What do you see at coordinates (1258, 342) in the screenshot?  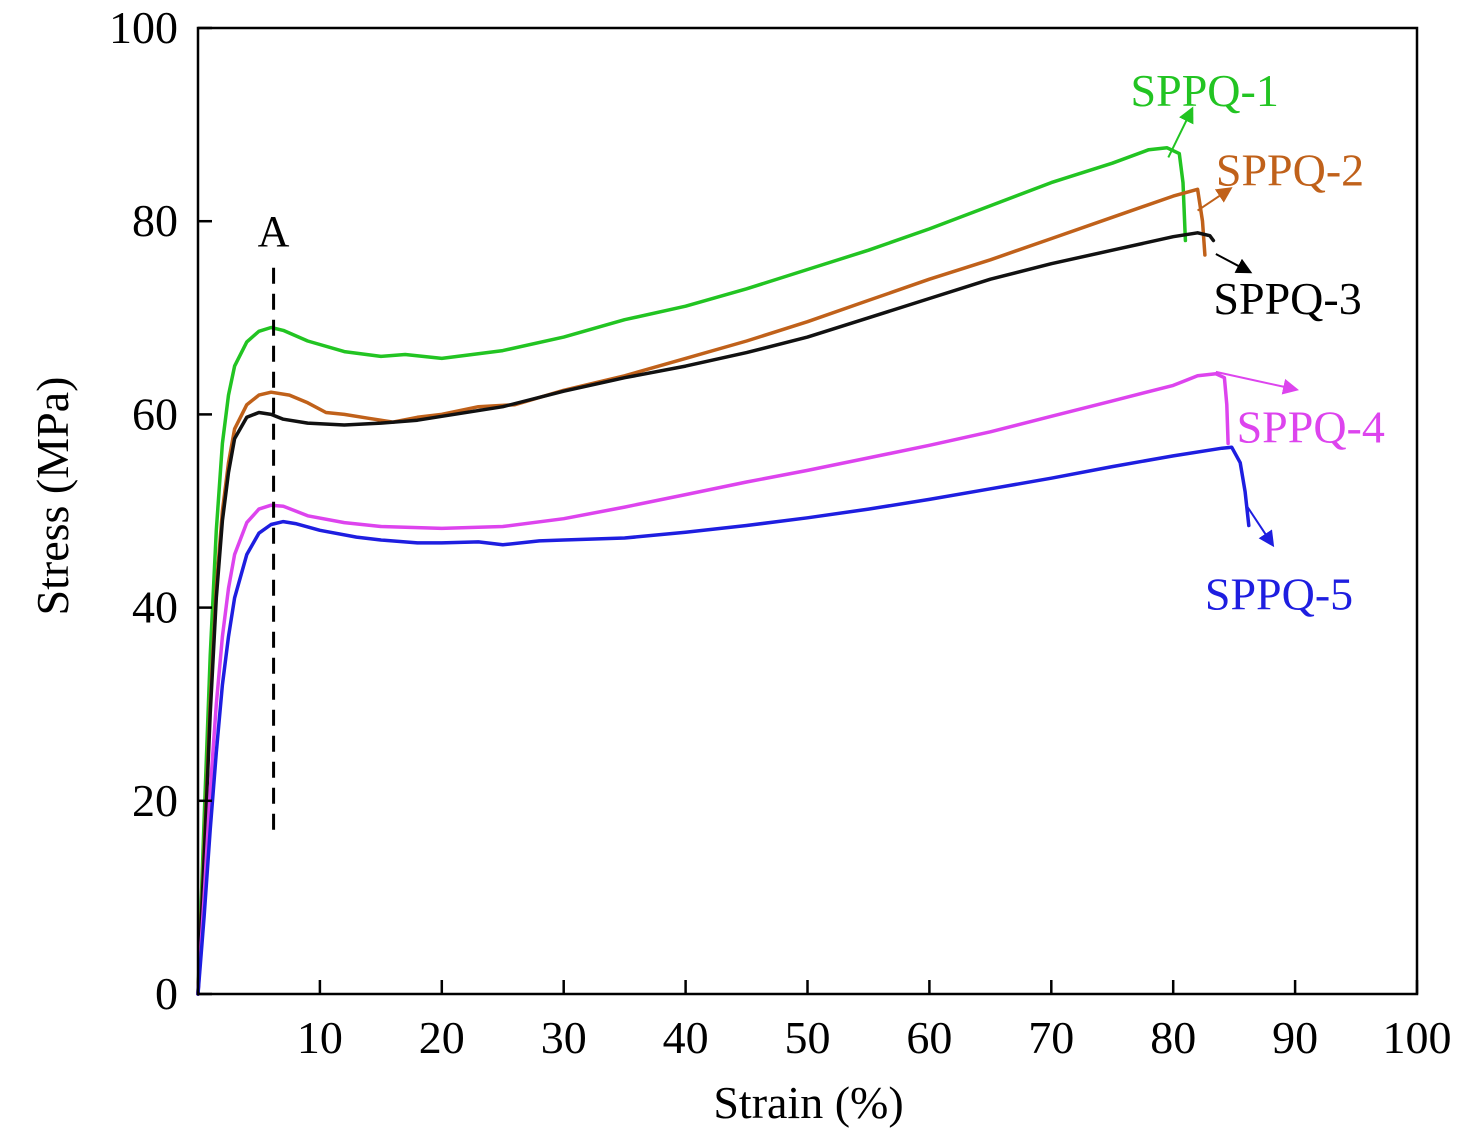 I see `series-labels: SPPQ-1 SPPQ-2 SPPQ-3 SPPQ-4 SPPQ-5` at bounding box center [1258, 342].